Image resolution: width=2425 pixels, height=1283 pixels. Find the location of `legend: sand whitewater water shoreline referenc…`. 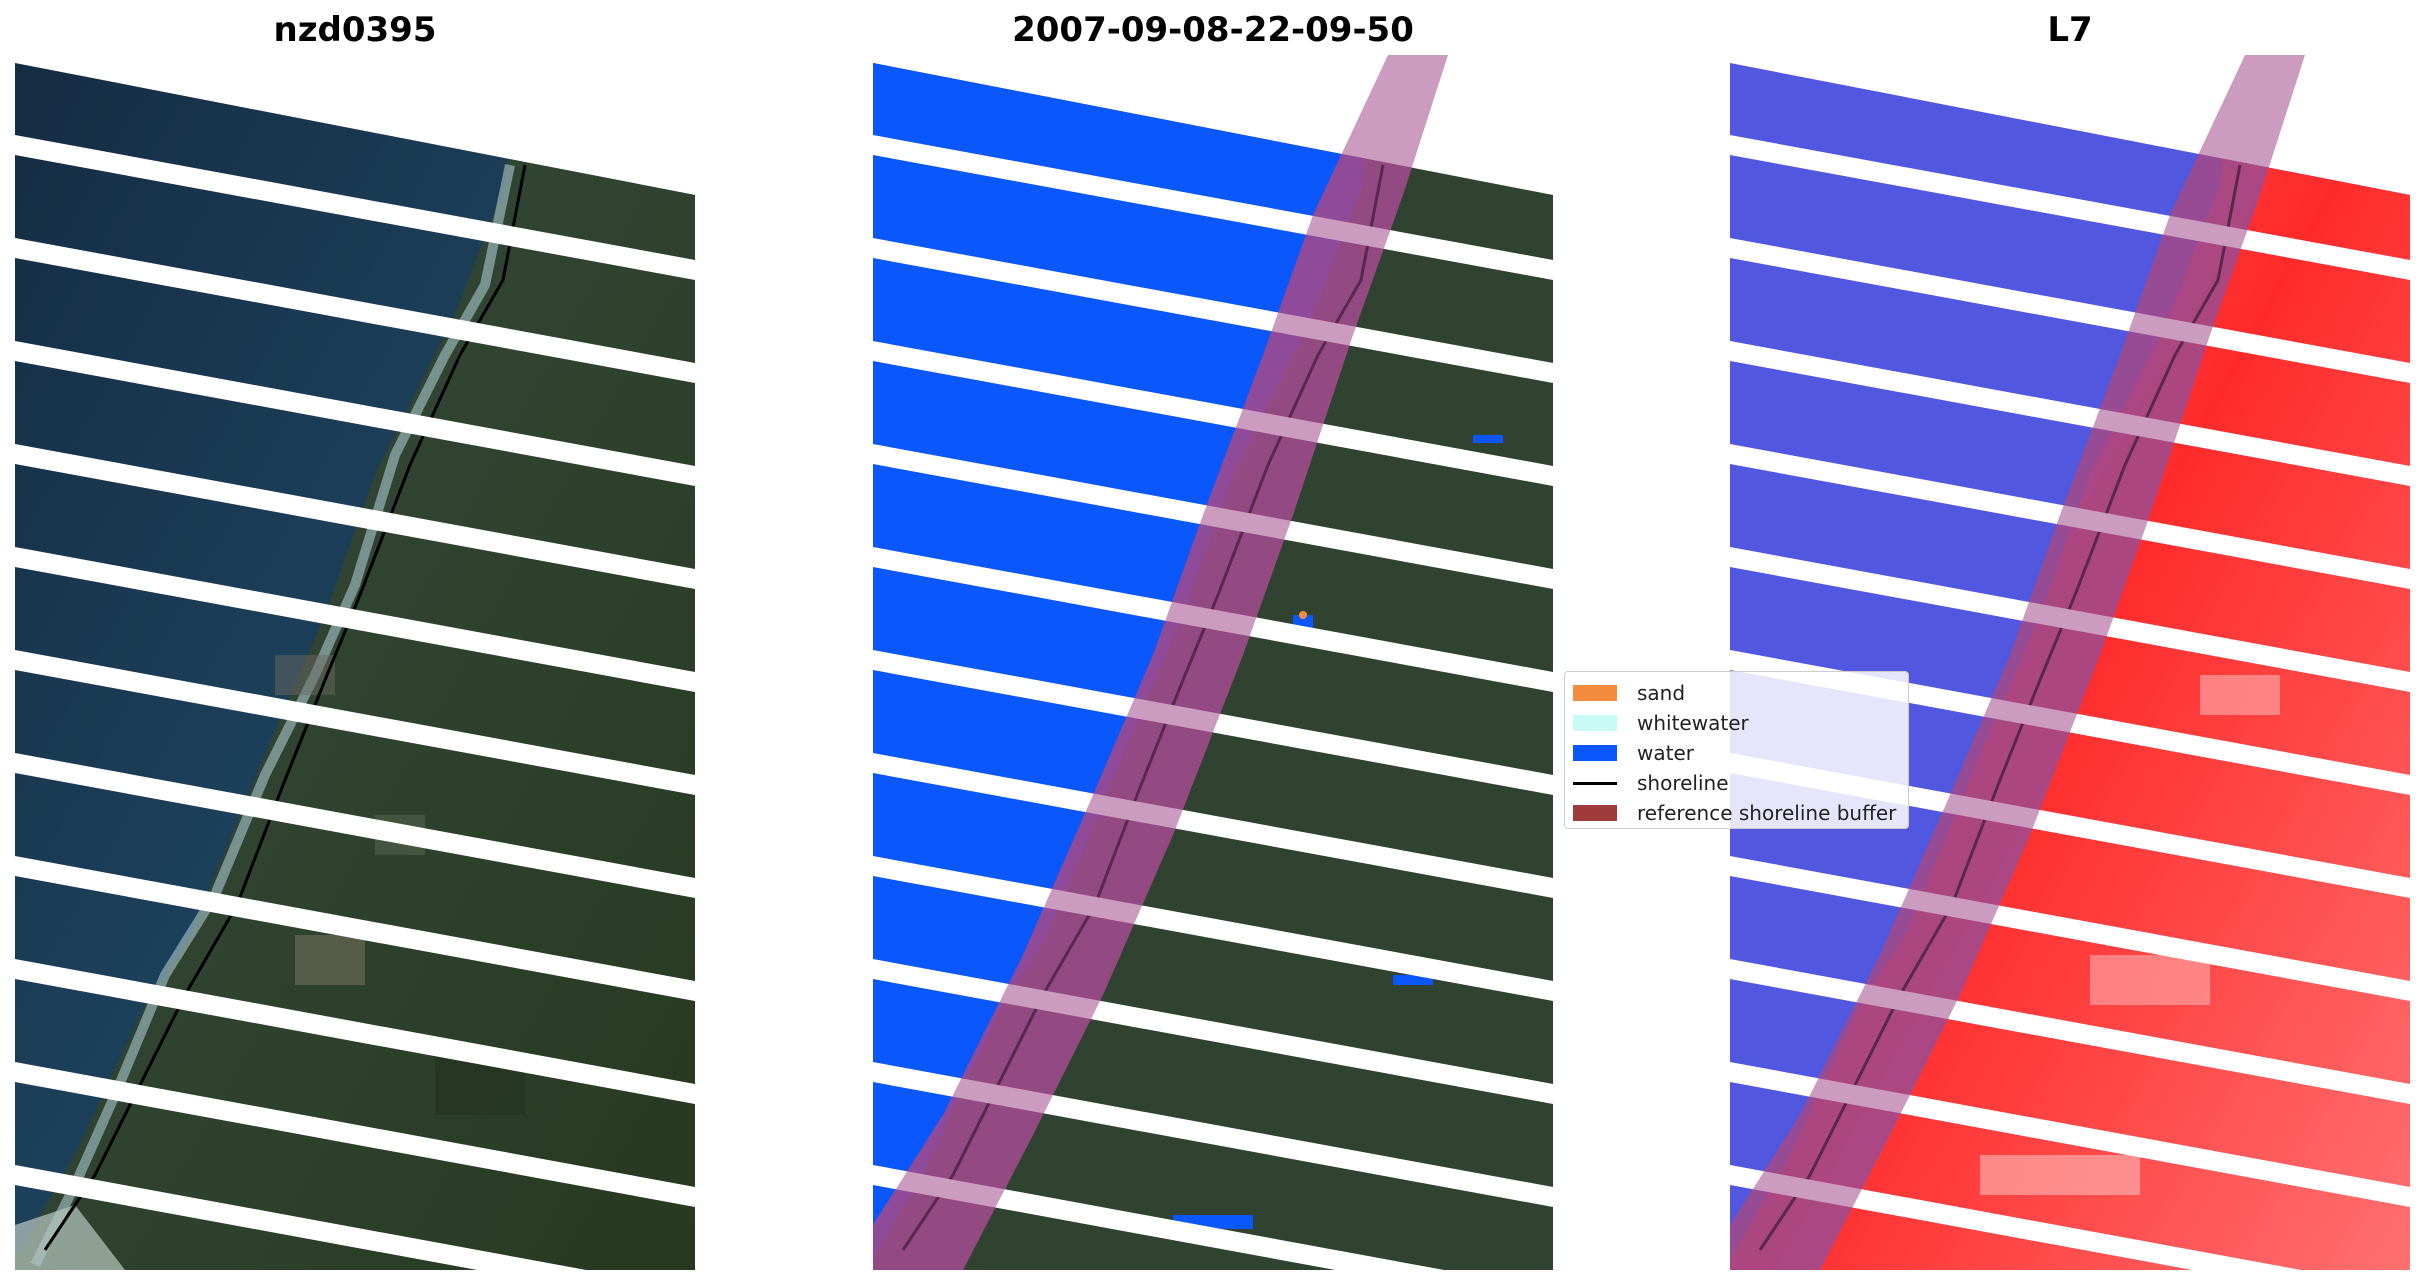

legend: sand whitewater water shoreline referenc… is located at coordinates (1736, 750).